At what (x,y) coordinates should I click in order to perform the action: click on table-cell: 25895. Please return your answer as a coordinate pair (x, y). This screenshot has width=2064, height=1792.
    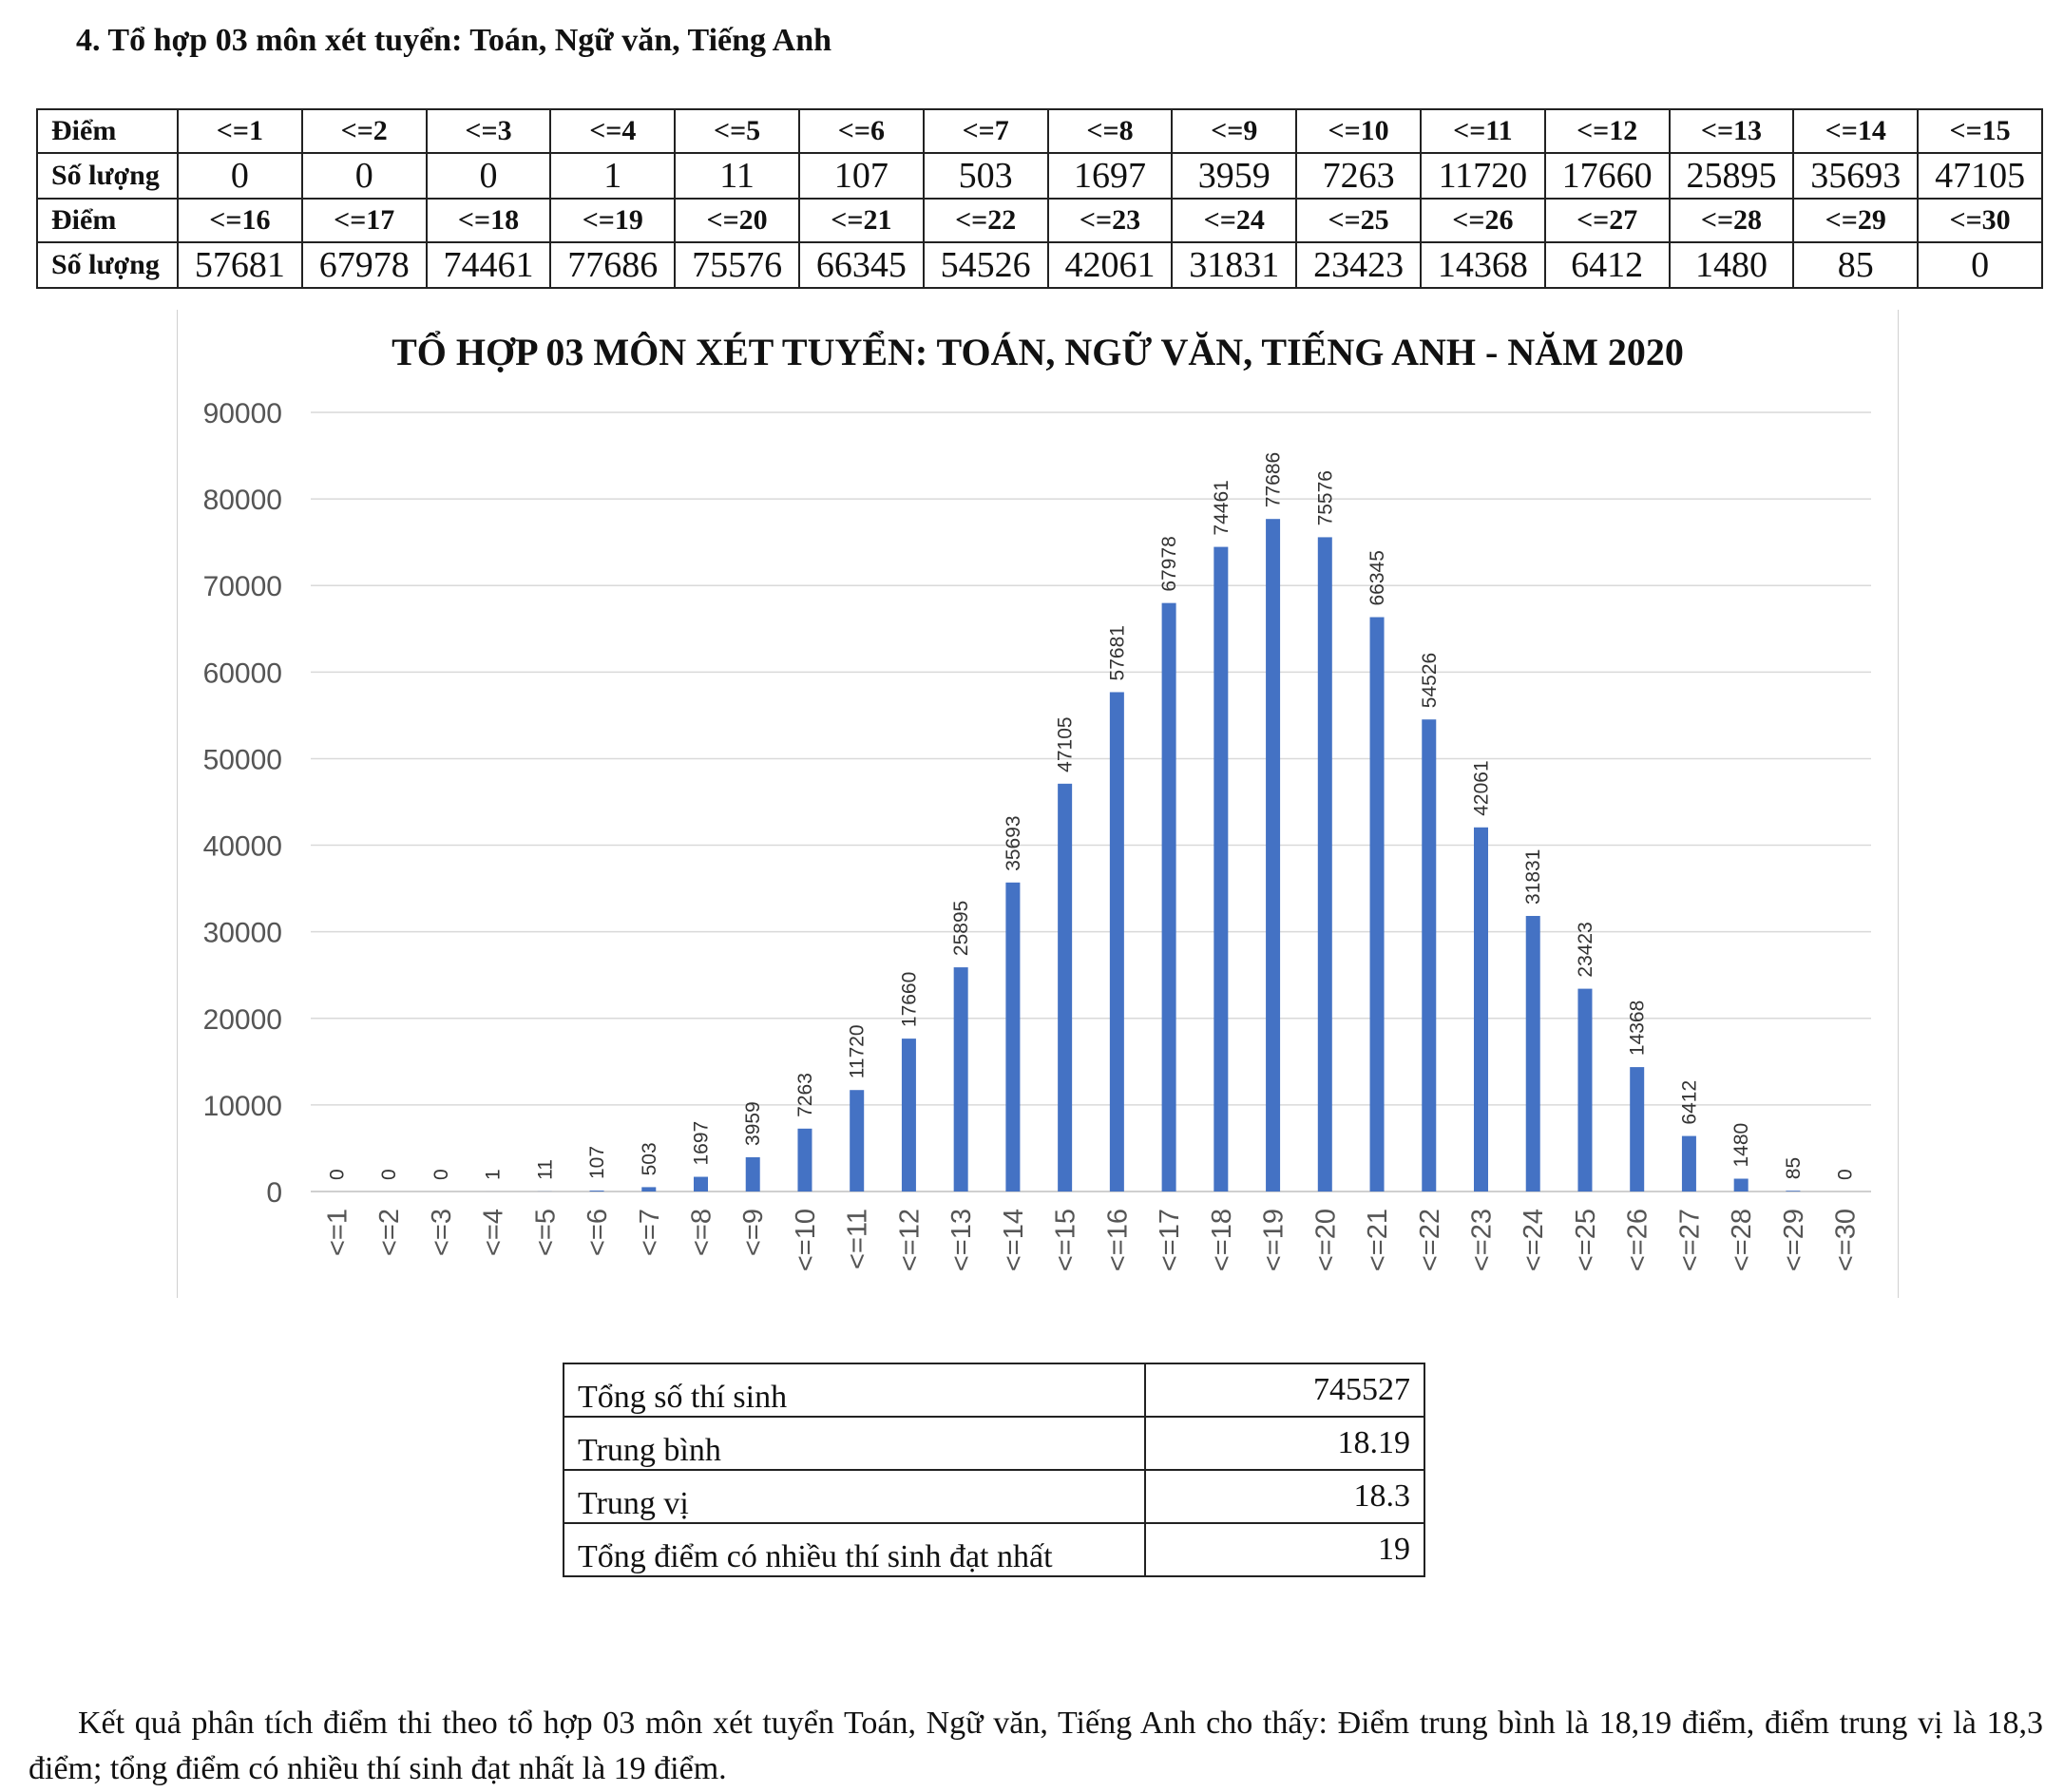
    Looking at the image, I should click on (1732, 176).